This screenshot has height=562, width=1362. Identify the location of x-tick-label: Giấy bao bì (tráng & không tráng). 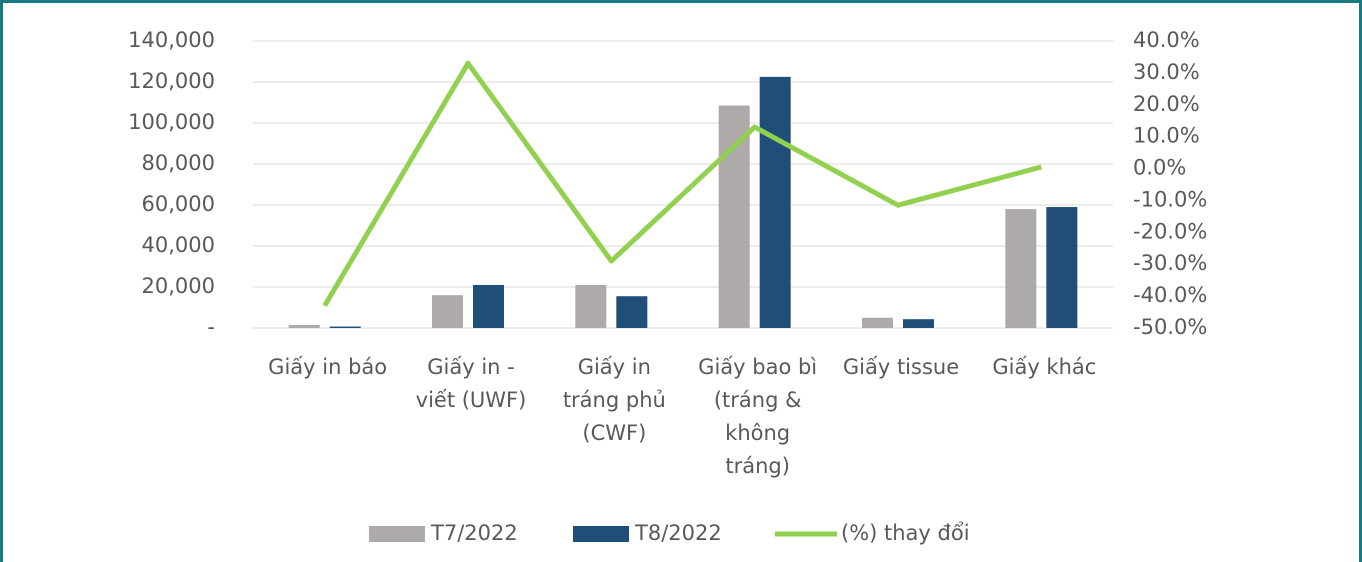
(758, 416).